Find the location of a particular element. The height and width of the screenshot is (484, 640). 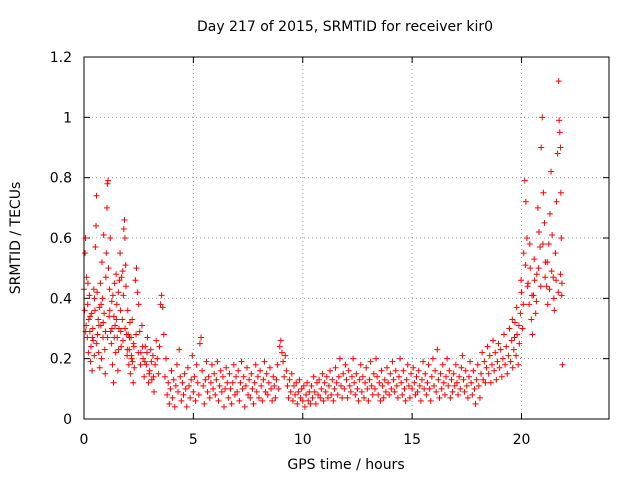

y-tick-labels: 0 0.2 0.4 0.6 0.8 1 1.2 is located at coordinates (61, 239).